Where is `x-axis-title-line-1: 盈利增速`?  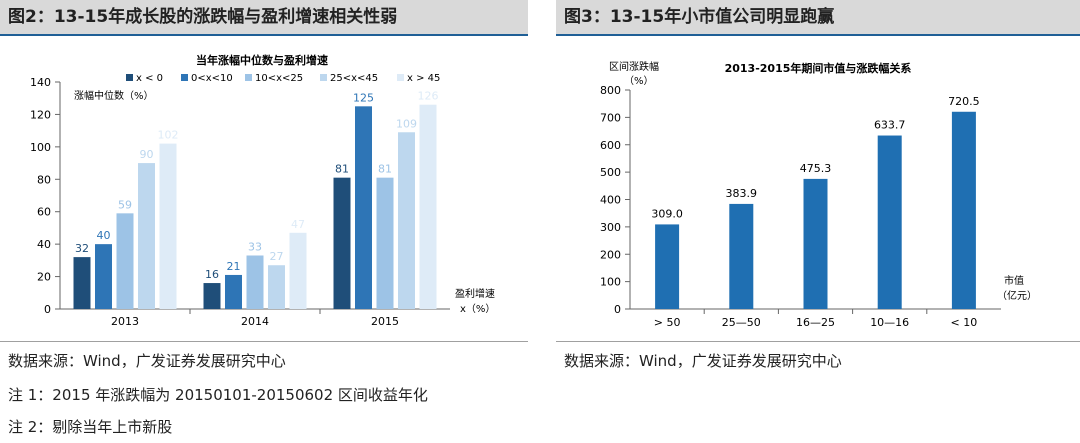
x-axis-title-line-1: 盈利增速 is located at coordinates (475, 293).